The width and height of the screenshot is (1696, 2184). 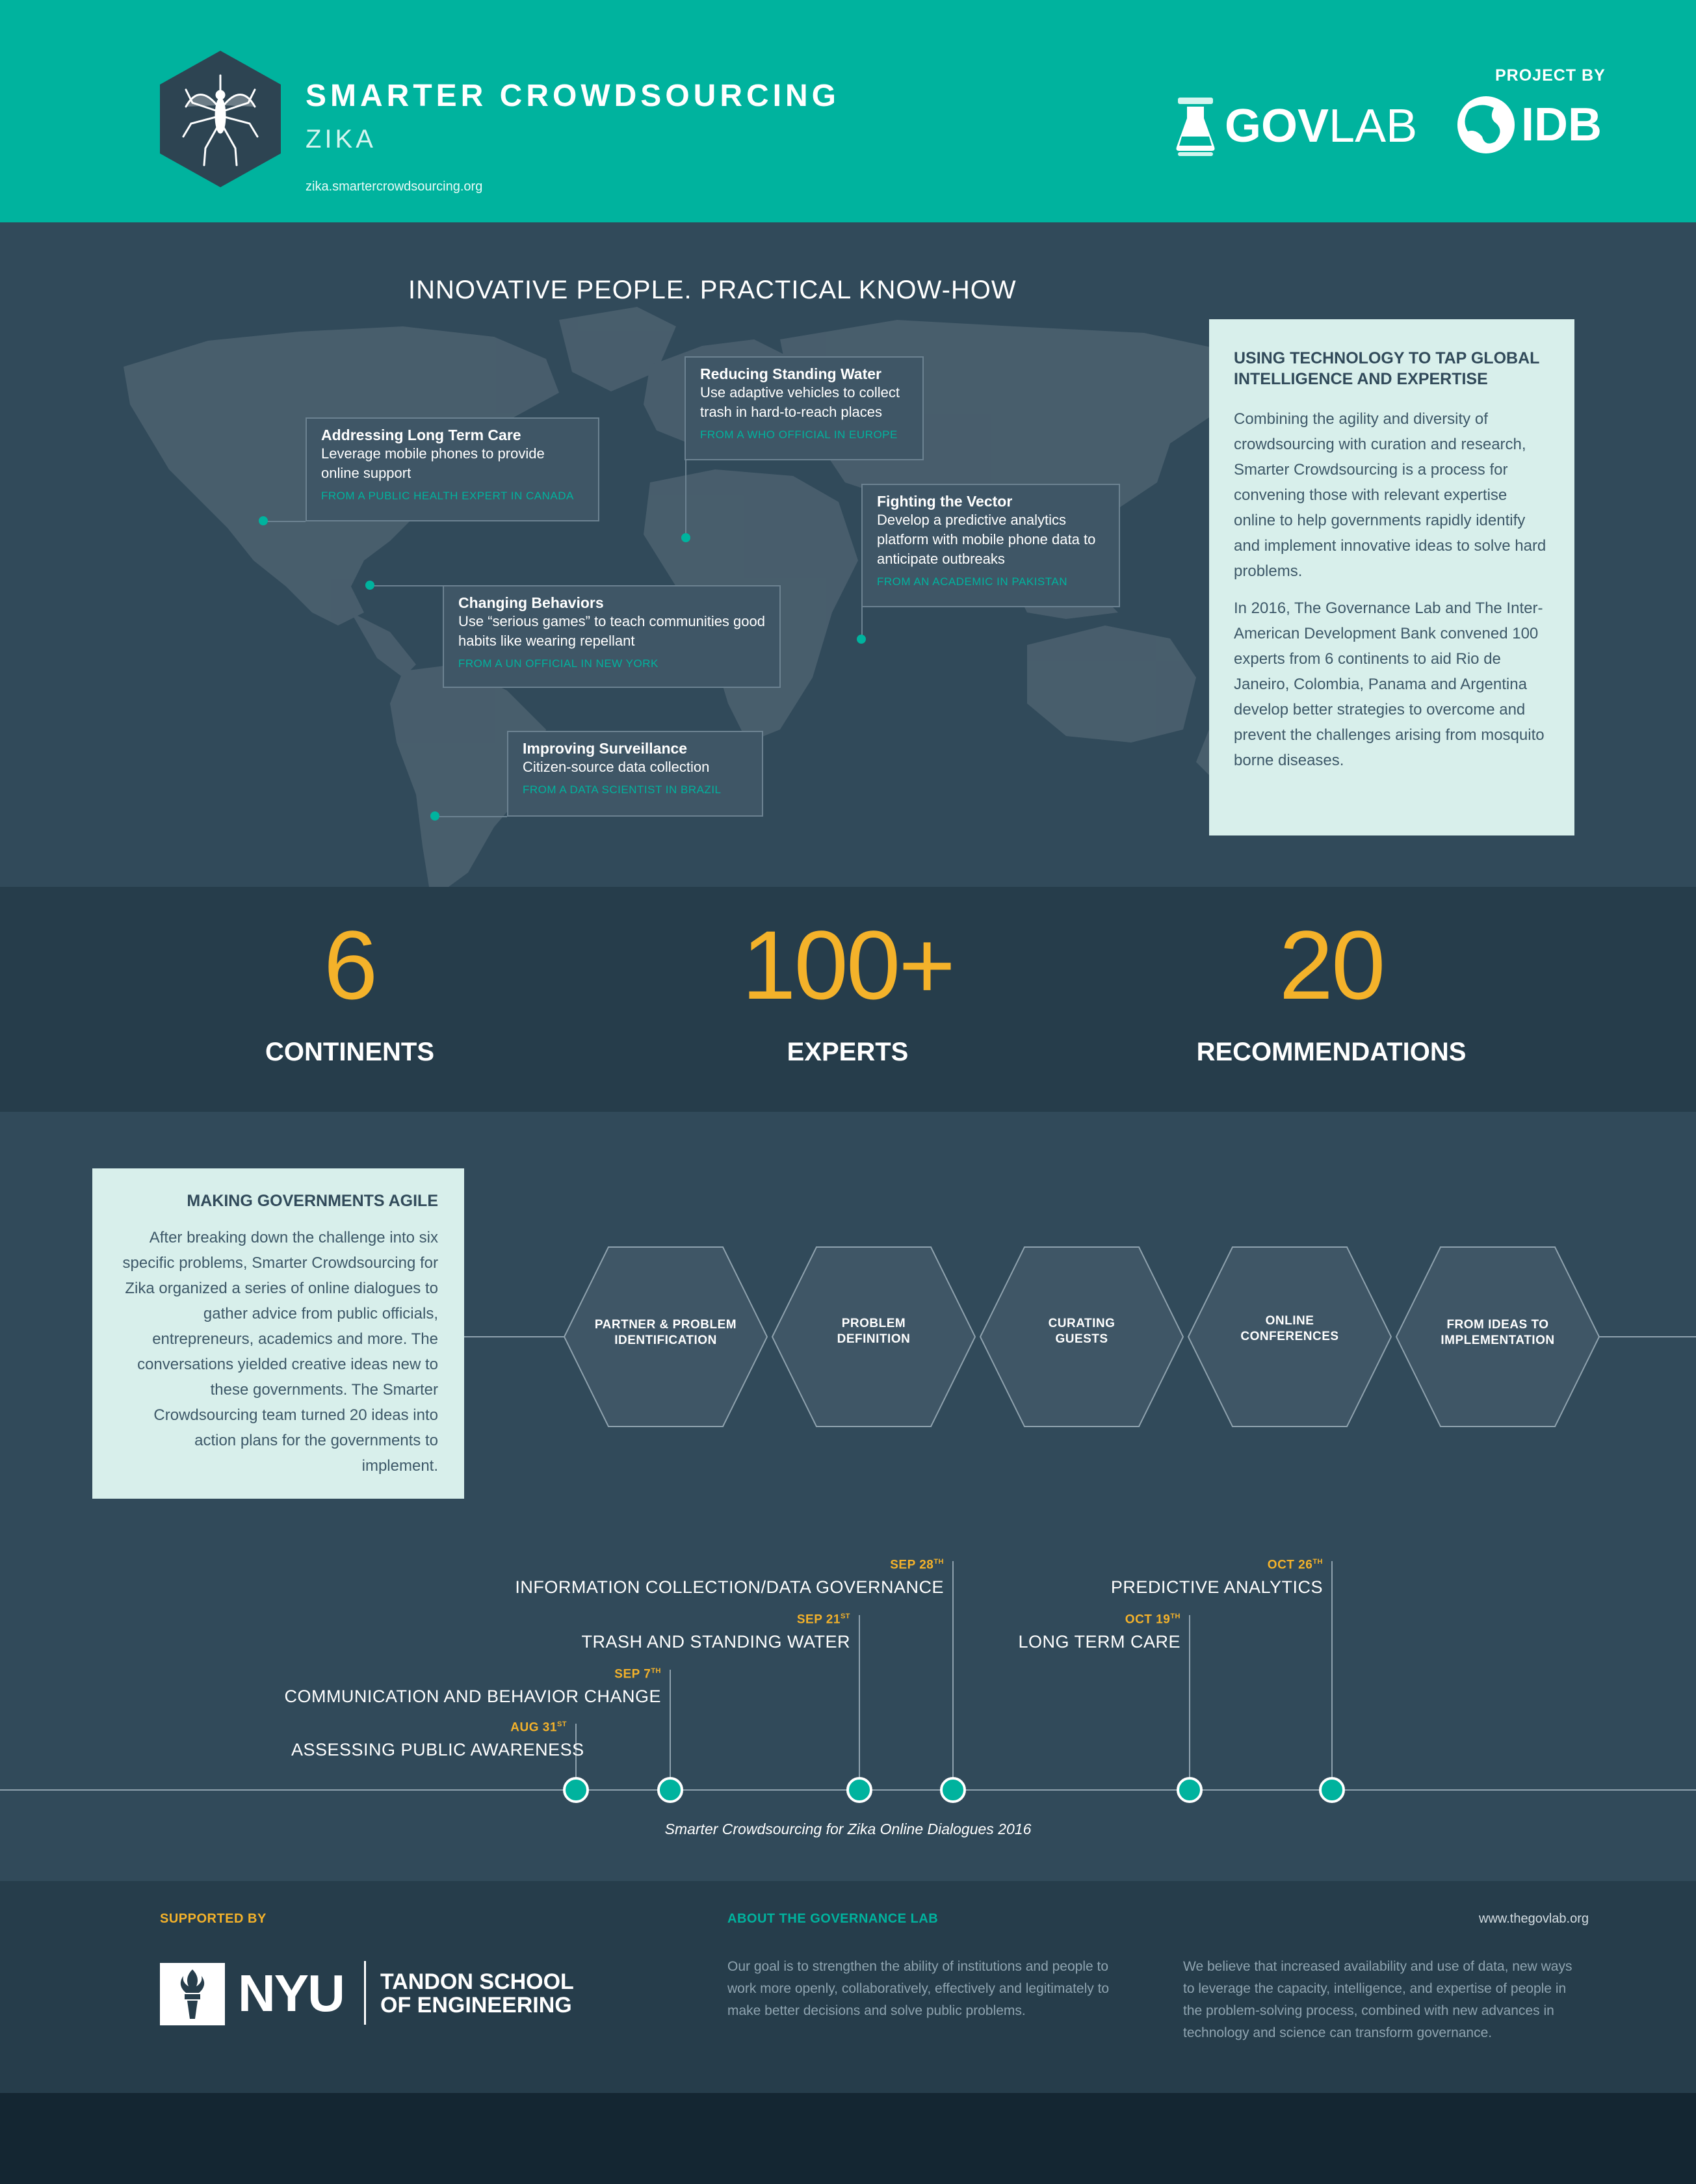 What do you see at coordinates (1277, 126) in the screenshot?
I see `govlab-bold: GOV` at bounding box center [1277, 126].